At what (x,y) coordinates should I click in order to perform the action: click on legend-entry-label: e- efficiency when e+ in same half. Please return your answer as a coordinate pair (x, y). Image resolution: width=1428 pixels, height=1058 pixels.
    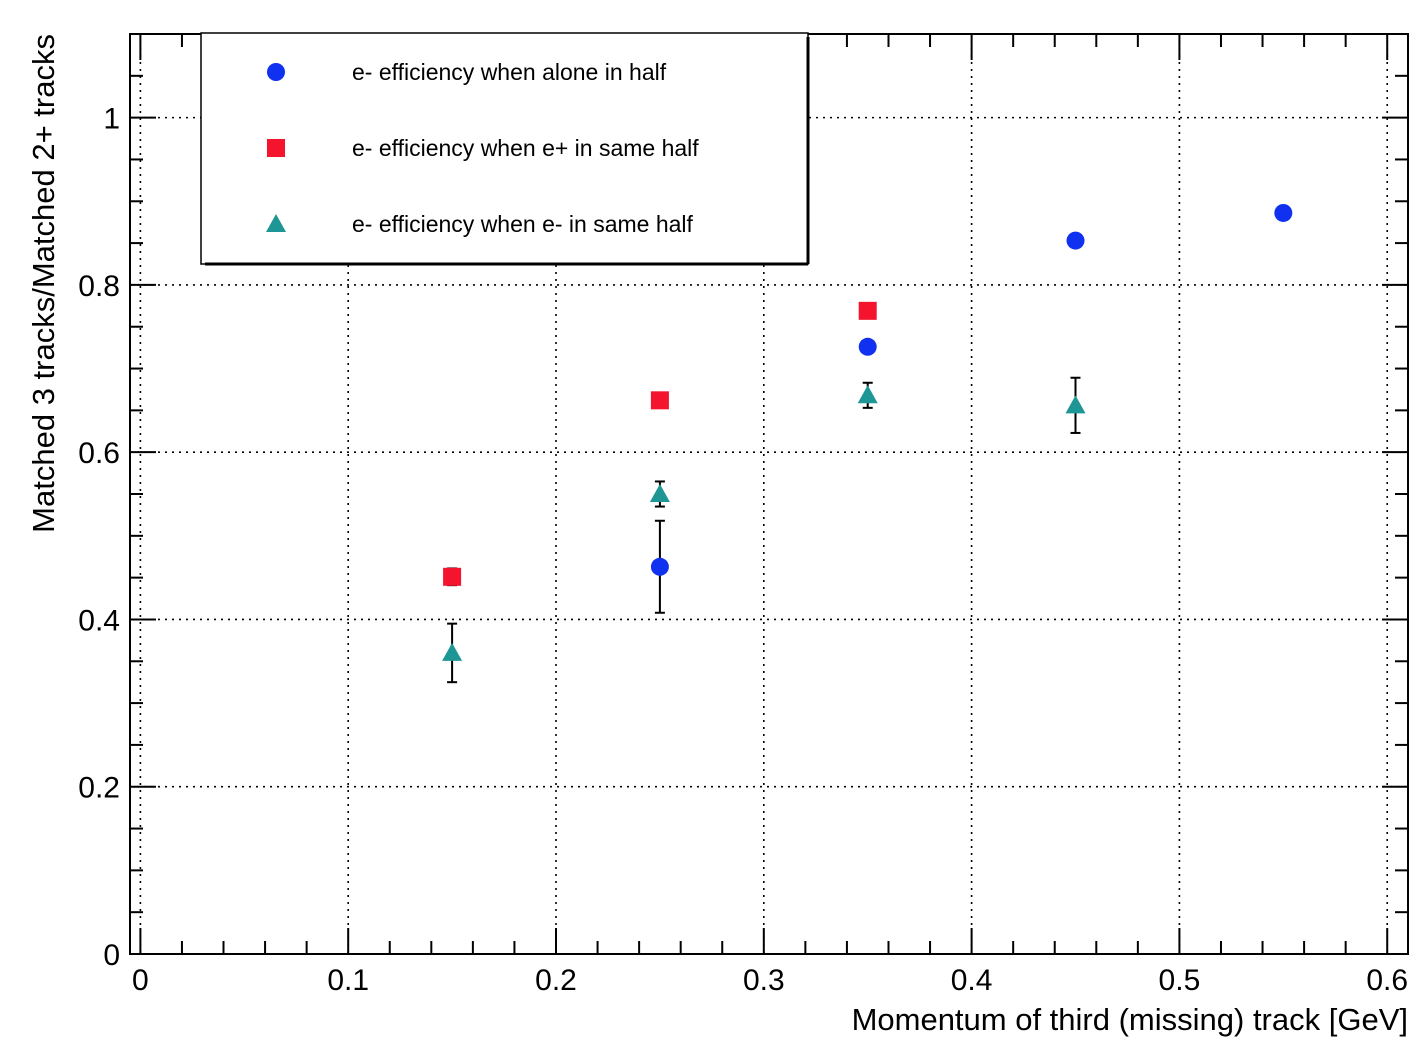
    Looking at the image, I should click on (525, 148).